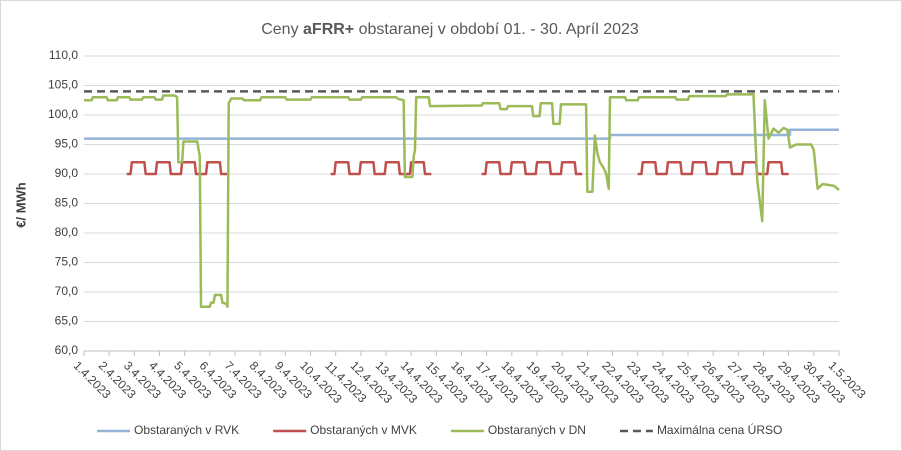  I want to click on y-tick-label: 85,0, so click(67, 203).